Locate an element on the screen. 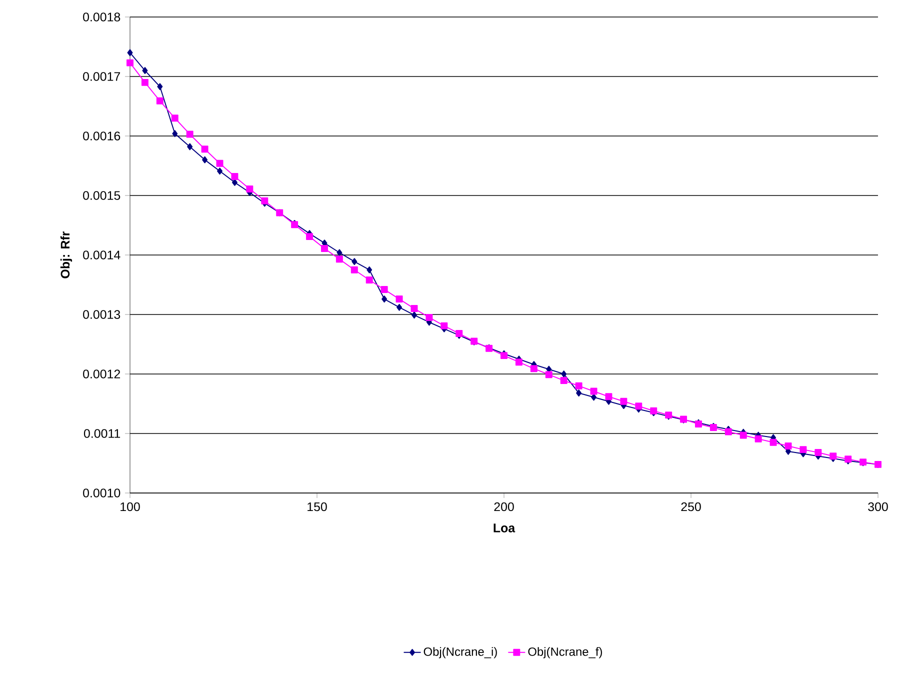 Image resolution: width=898 pixels, height=681 pixels. y-tick-label: 0.0011 is located at coordinates (102, 433).